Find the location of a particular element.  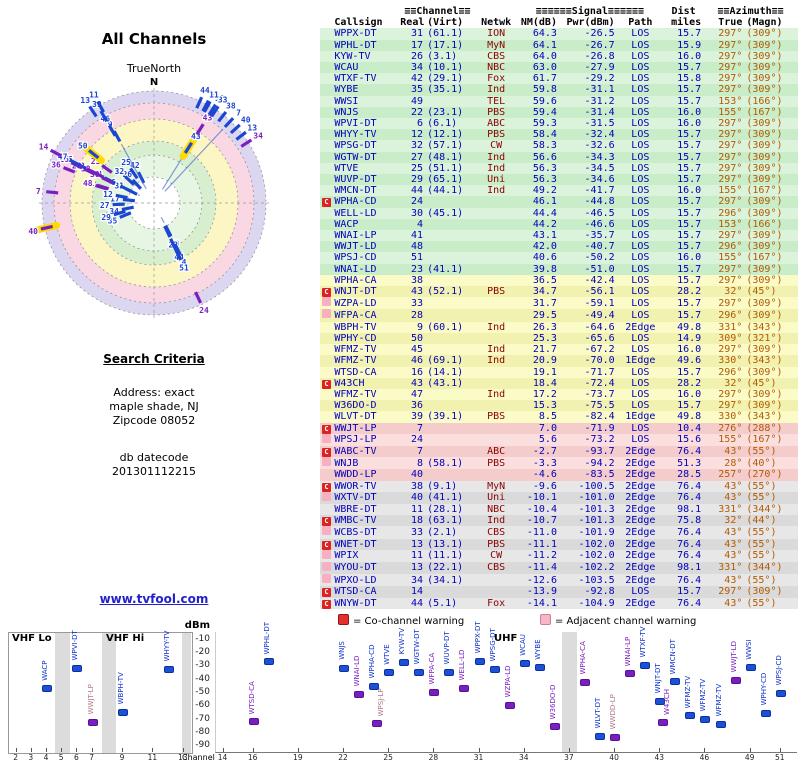

azimuth-true: 331° is located at coordinates (730, 509).